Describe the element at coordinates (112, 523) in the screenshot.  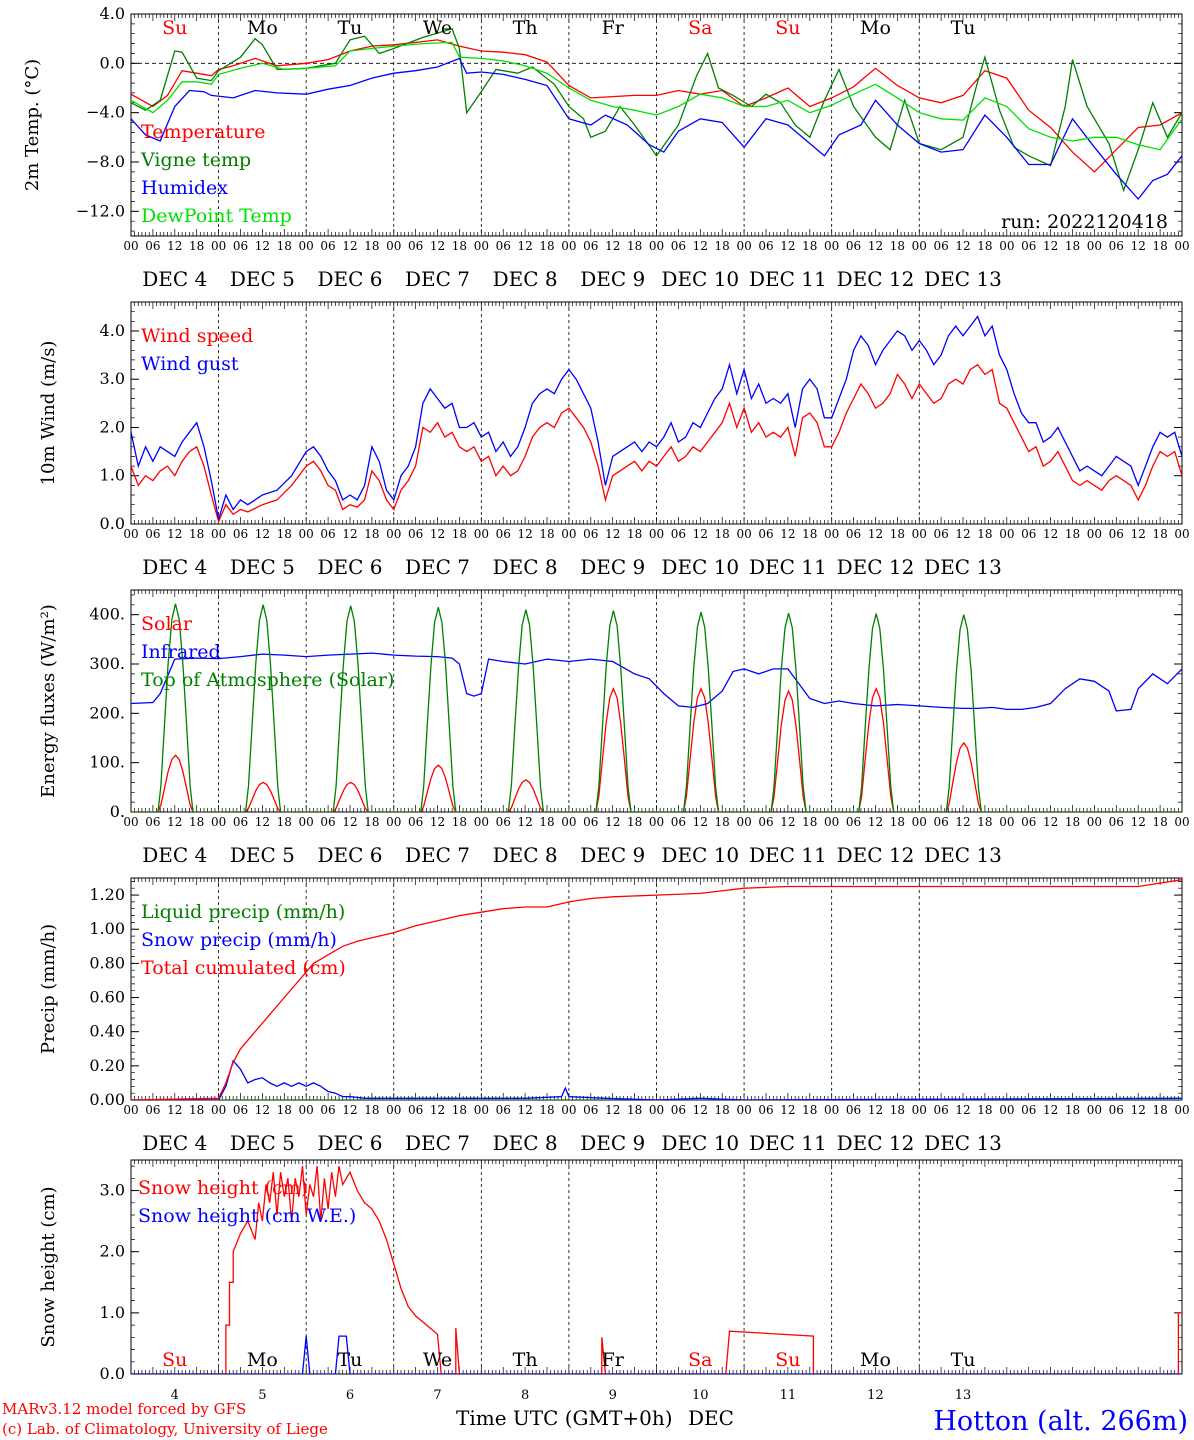
I see `y-tick-label: 0.0` at that location.